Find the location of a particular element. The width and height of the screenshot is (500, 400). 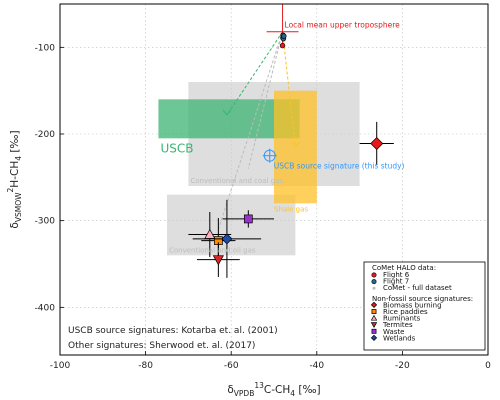

legend-box is located at coordinates (424, 306).